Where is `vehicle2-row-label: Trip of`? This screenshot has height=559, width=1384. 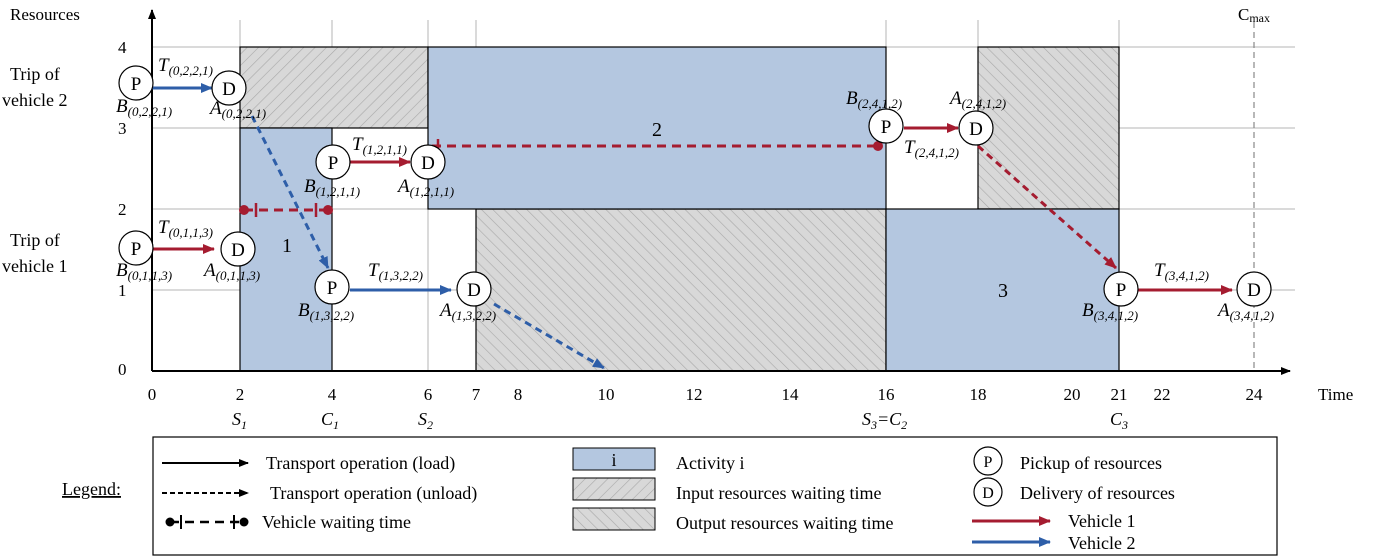 vehicle2-row-label: Trip of is located at coordinates (35, 74).